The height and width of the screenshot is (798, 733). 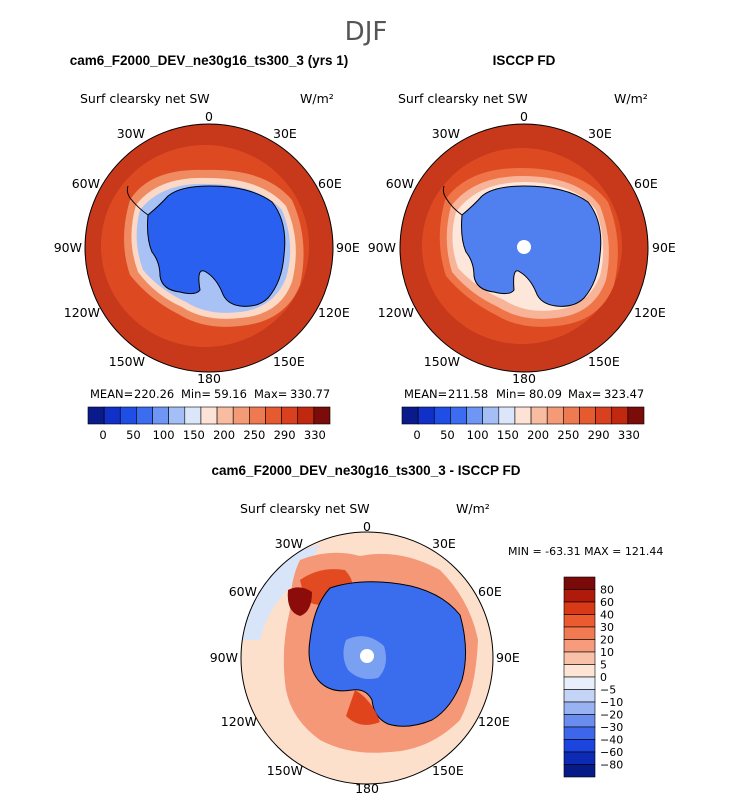 What do you see at coordinates (111, 394) in the screenshot?
I see `stat-mean-label: MEAN=` at bounding box center [111, 394].